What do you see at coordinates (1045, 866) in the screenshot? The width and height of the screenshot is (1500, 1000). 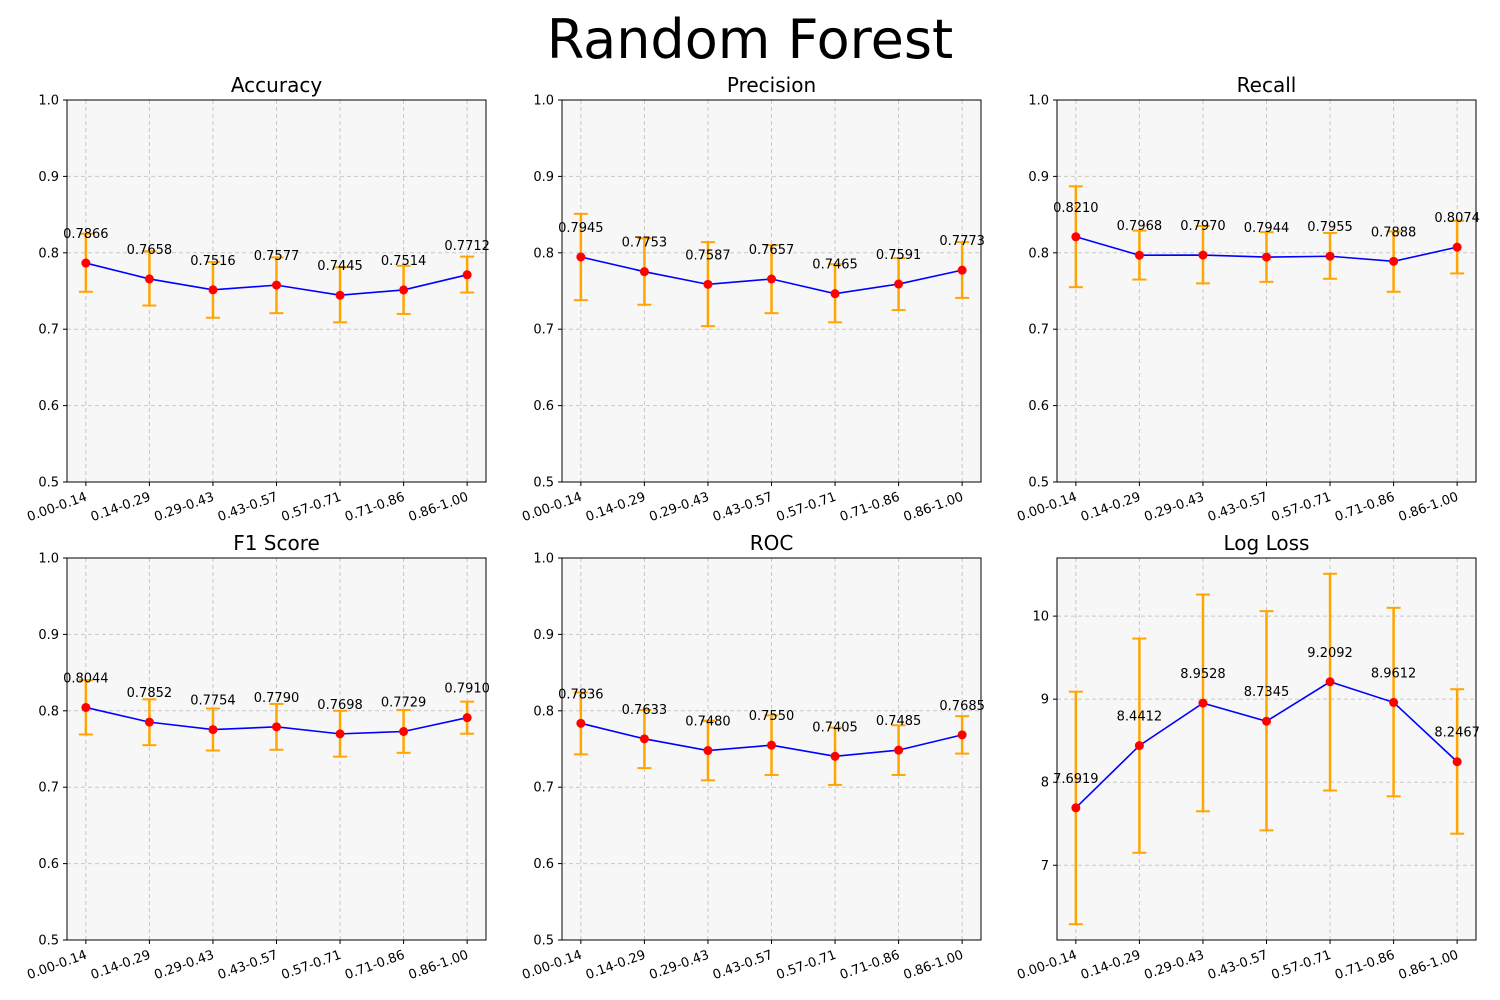 I see `y-tick-label: 7` at bounding box center [1045, 866].